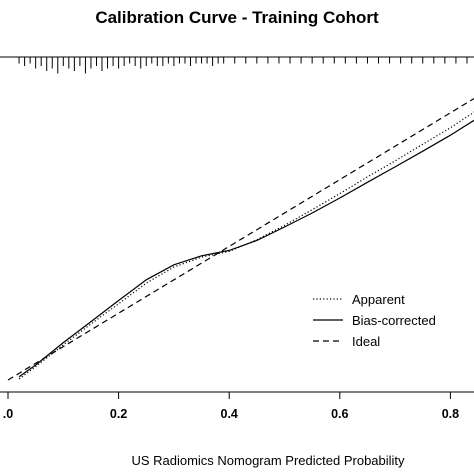 The height and width of the screenshot is (474, 474). What do you see at coordinates (237, 17) in the screenshot?
I see `chart-title: Calibration Curve - Training Cohort` at bounding box center [237, 17].